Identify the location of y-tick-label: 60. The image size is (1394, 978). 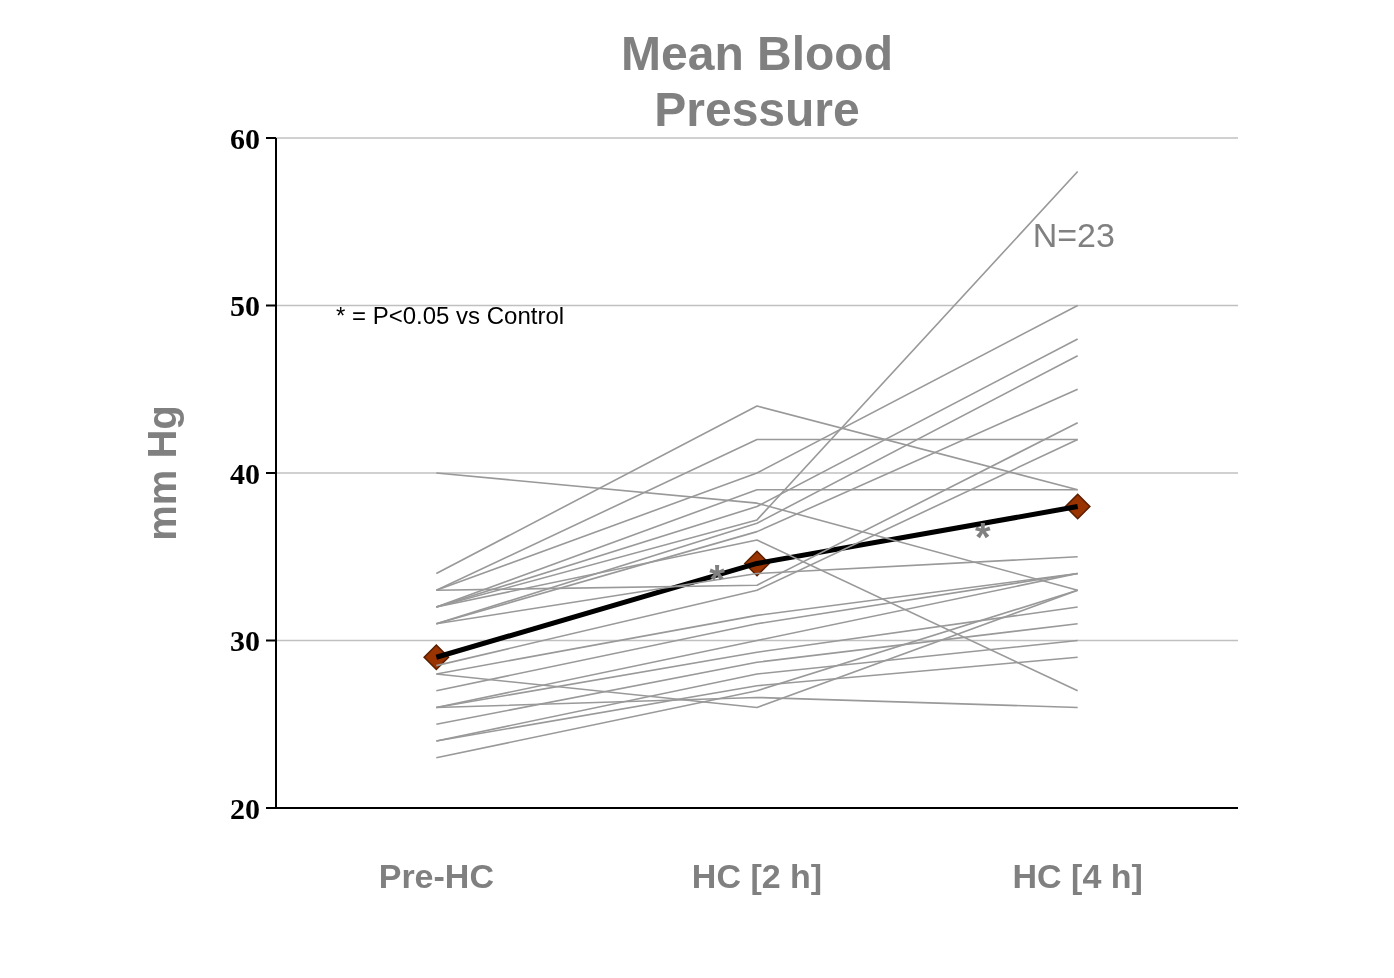
(245, 138).